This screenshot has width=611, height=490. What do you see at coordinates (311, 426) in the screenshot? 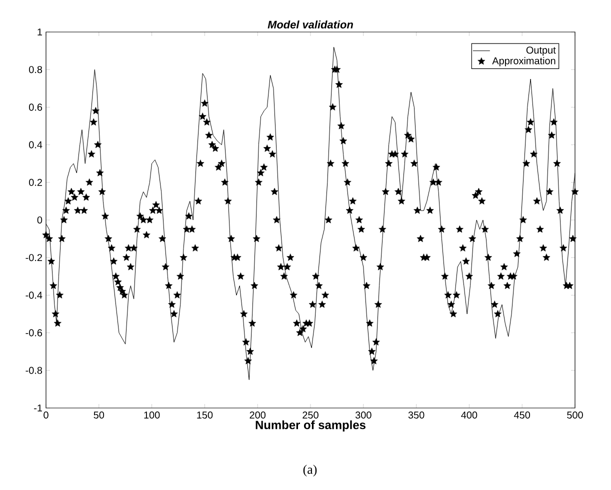
I see `x-axis-title: Number of samples` at bounding box center [311, 426].